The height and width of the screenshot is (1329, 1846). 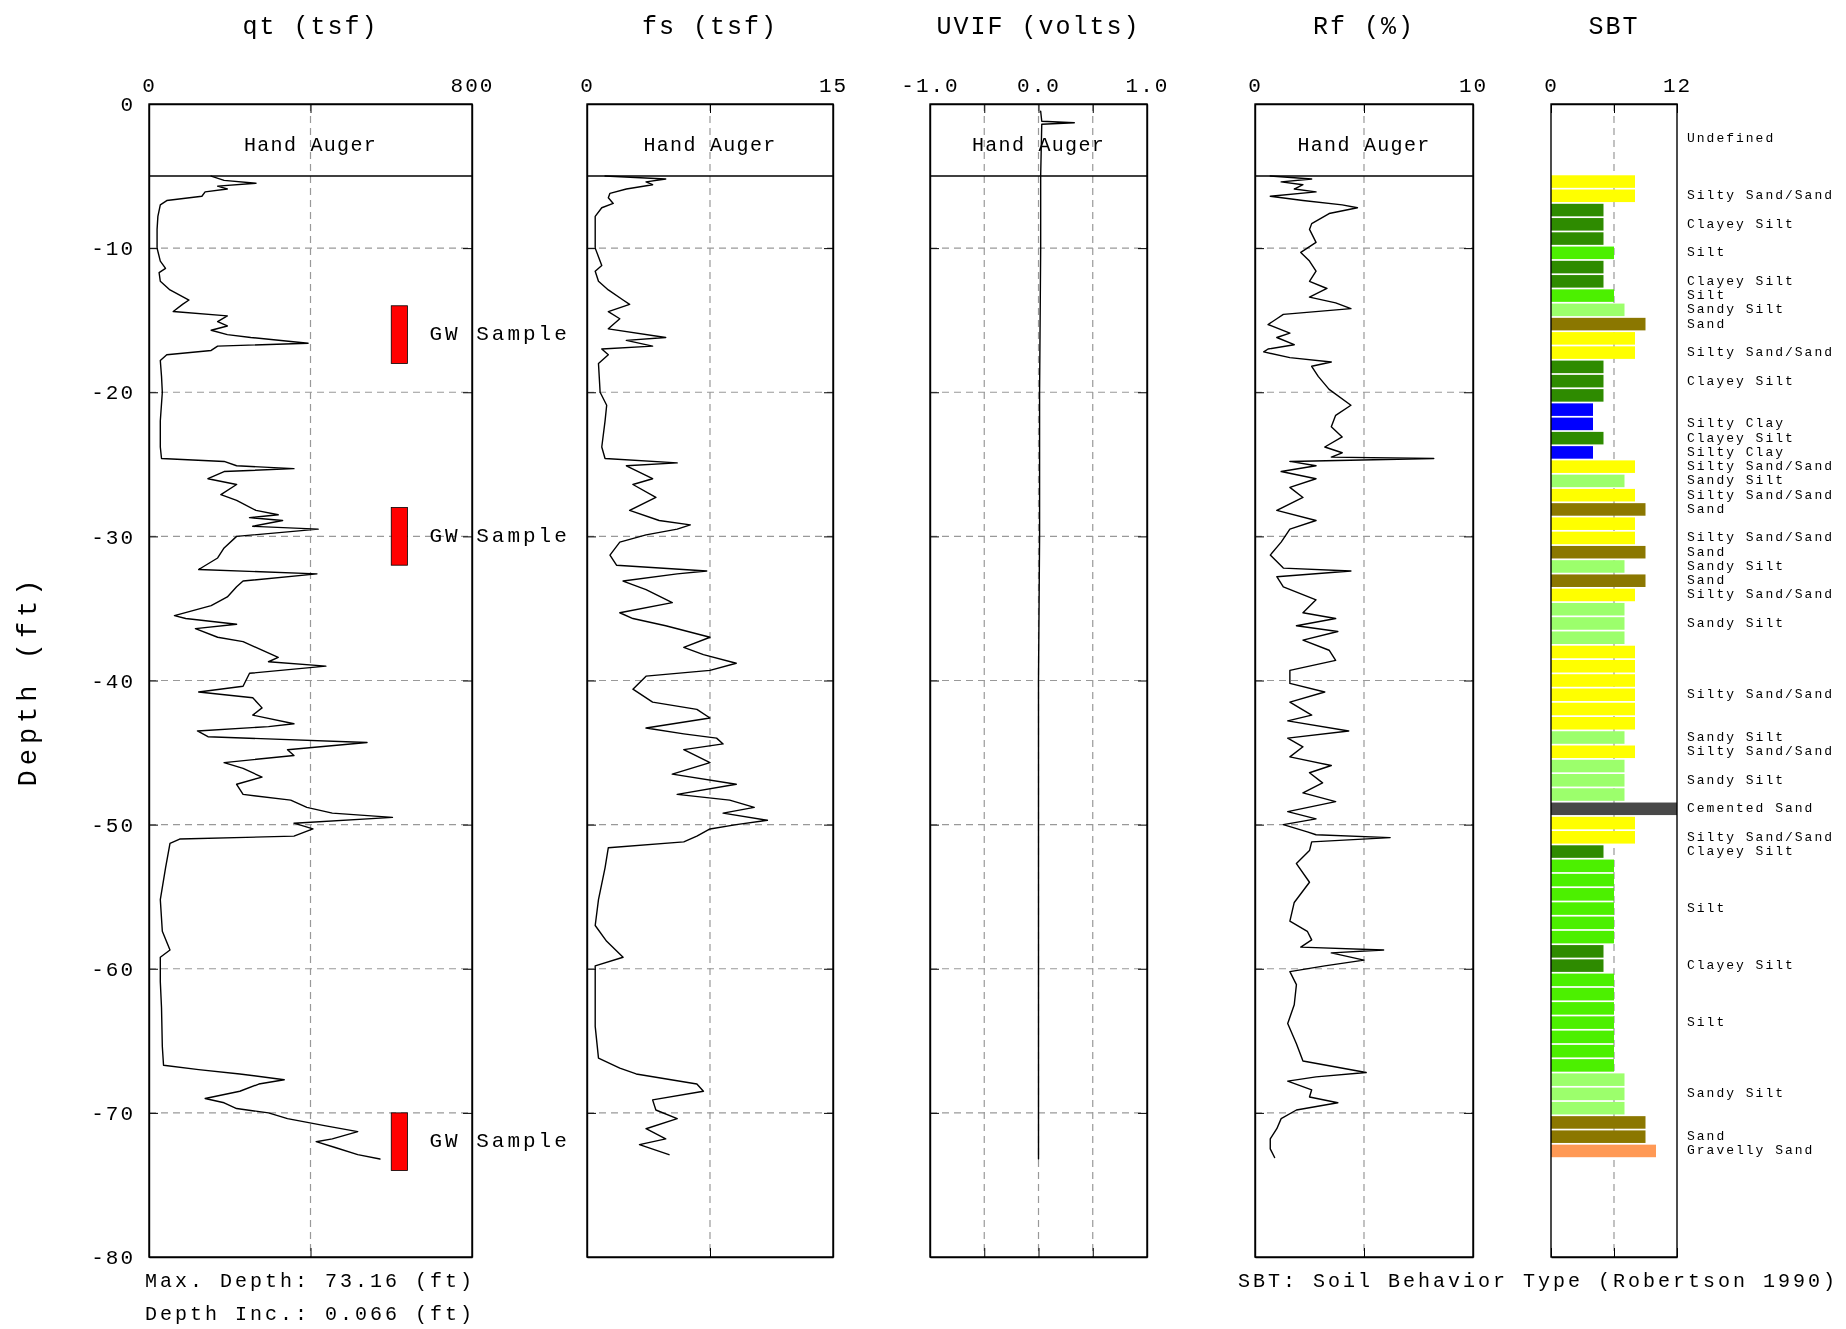 I want to click on y-tick-label: 0, so click(x=127, y=106).